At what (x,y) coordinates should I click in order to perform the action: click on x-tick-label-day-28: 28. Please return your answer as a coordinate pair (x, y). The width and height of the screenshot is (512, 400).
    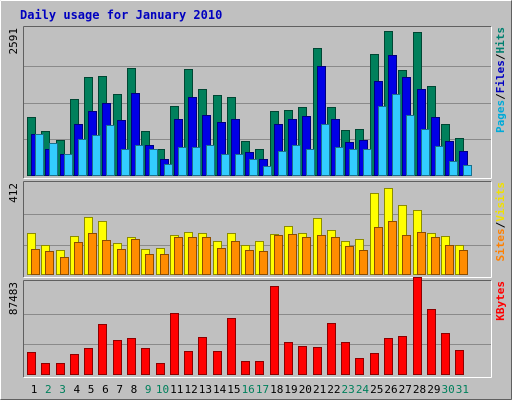
    Looking at the image, I should click on (419, 389).